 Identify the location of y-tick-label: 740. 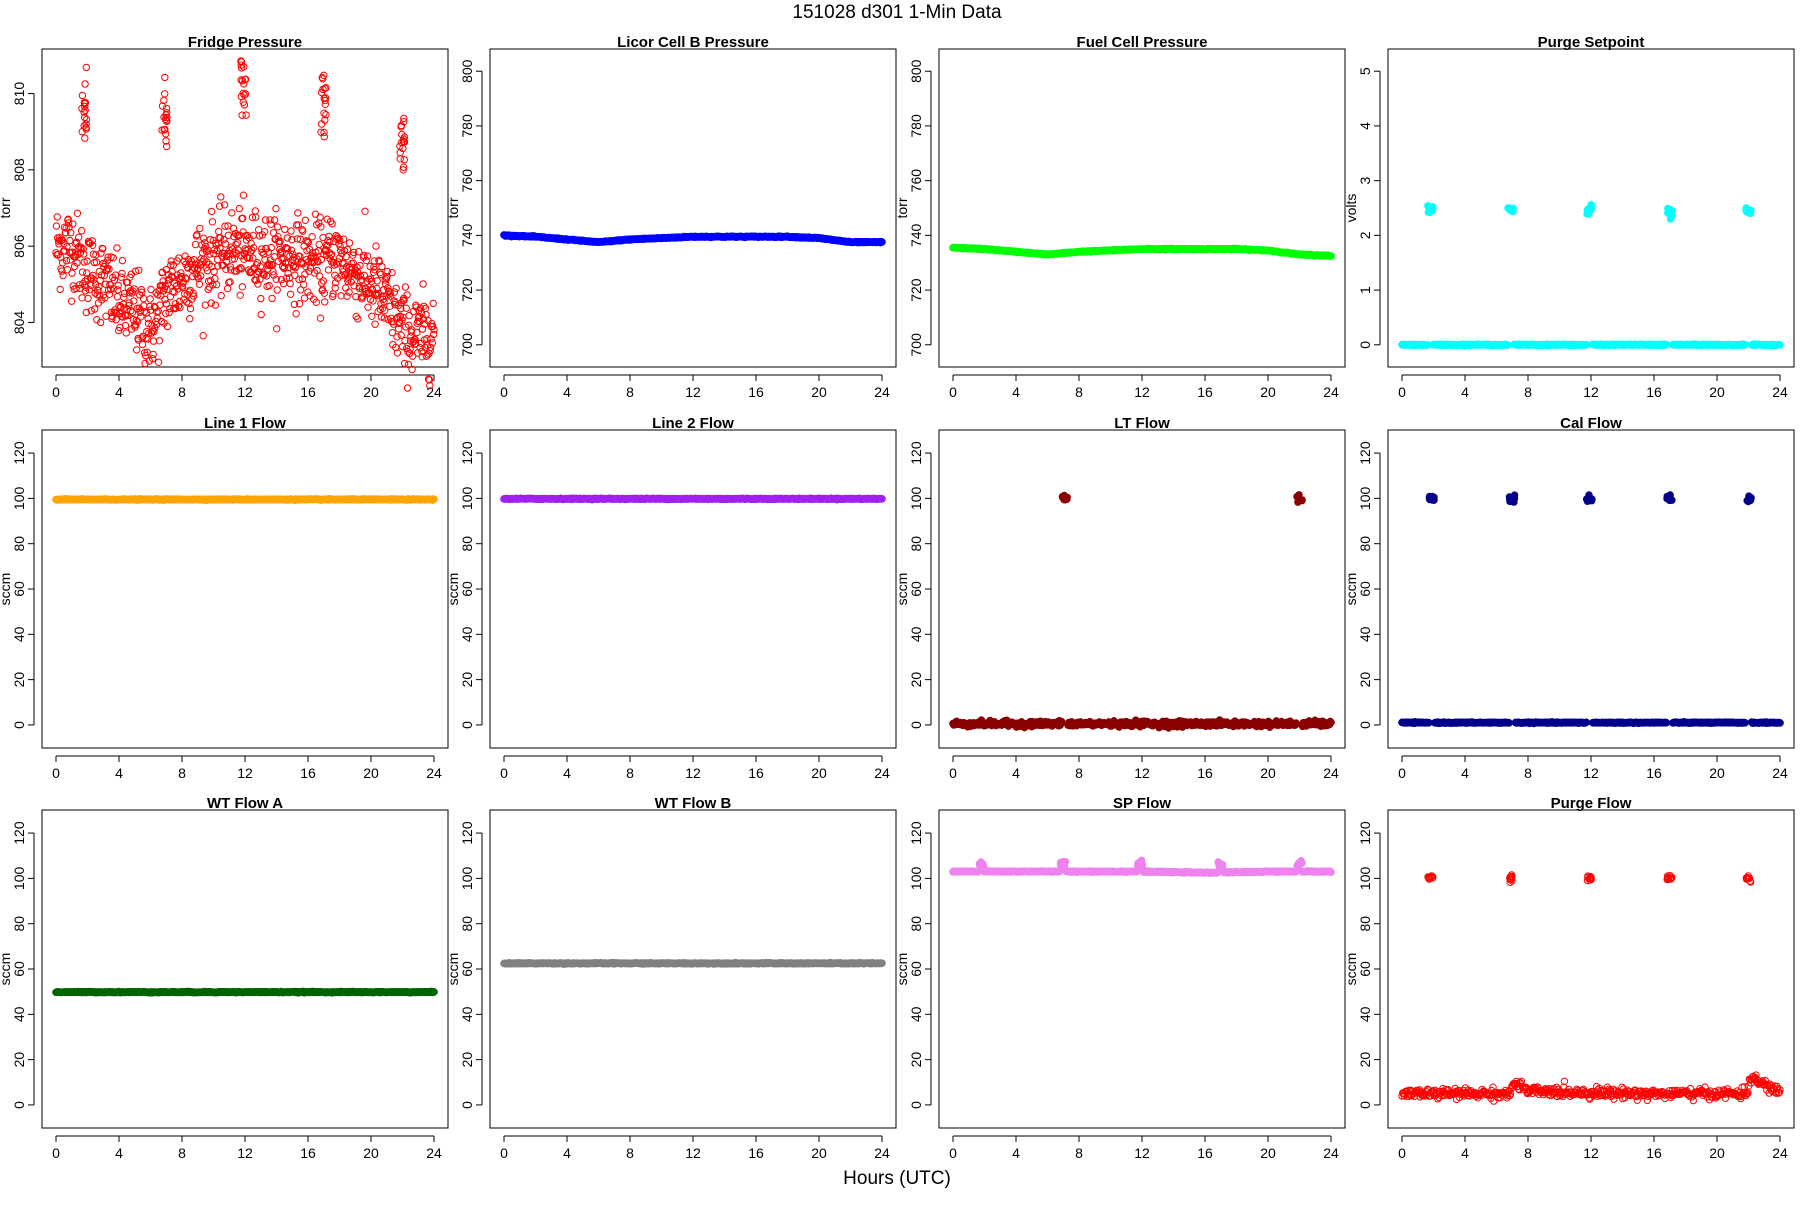
(467, 235).